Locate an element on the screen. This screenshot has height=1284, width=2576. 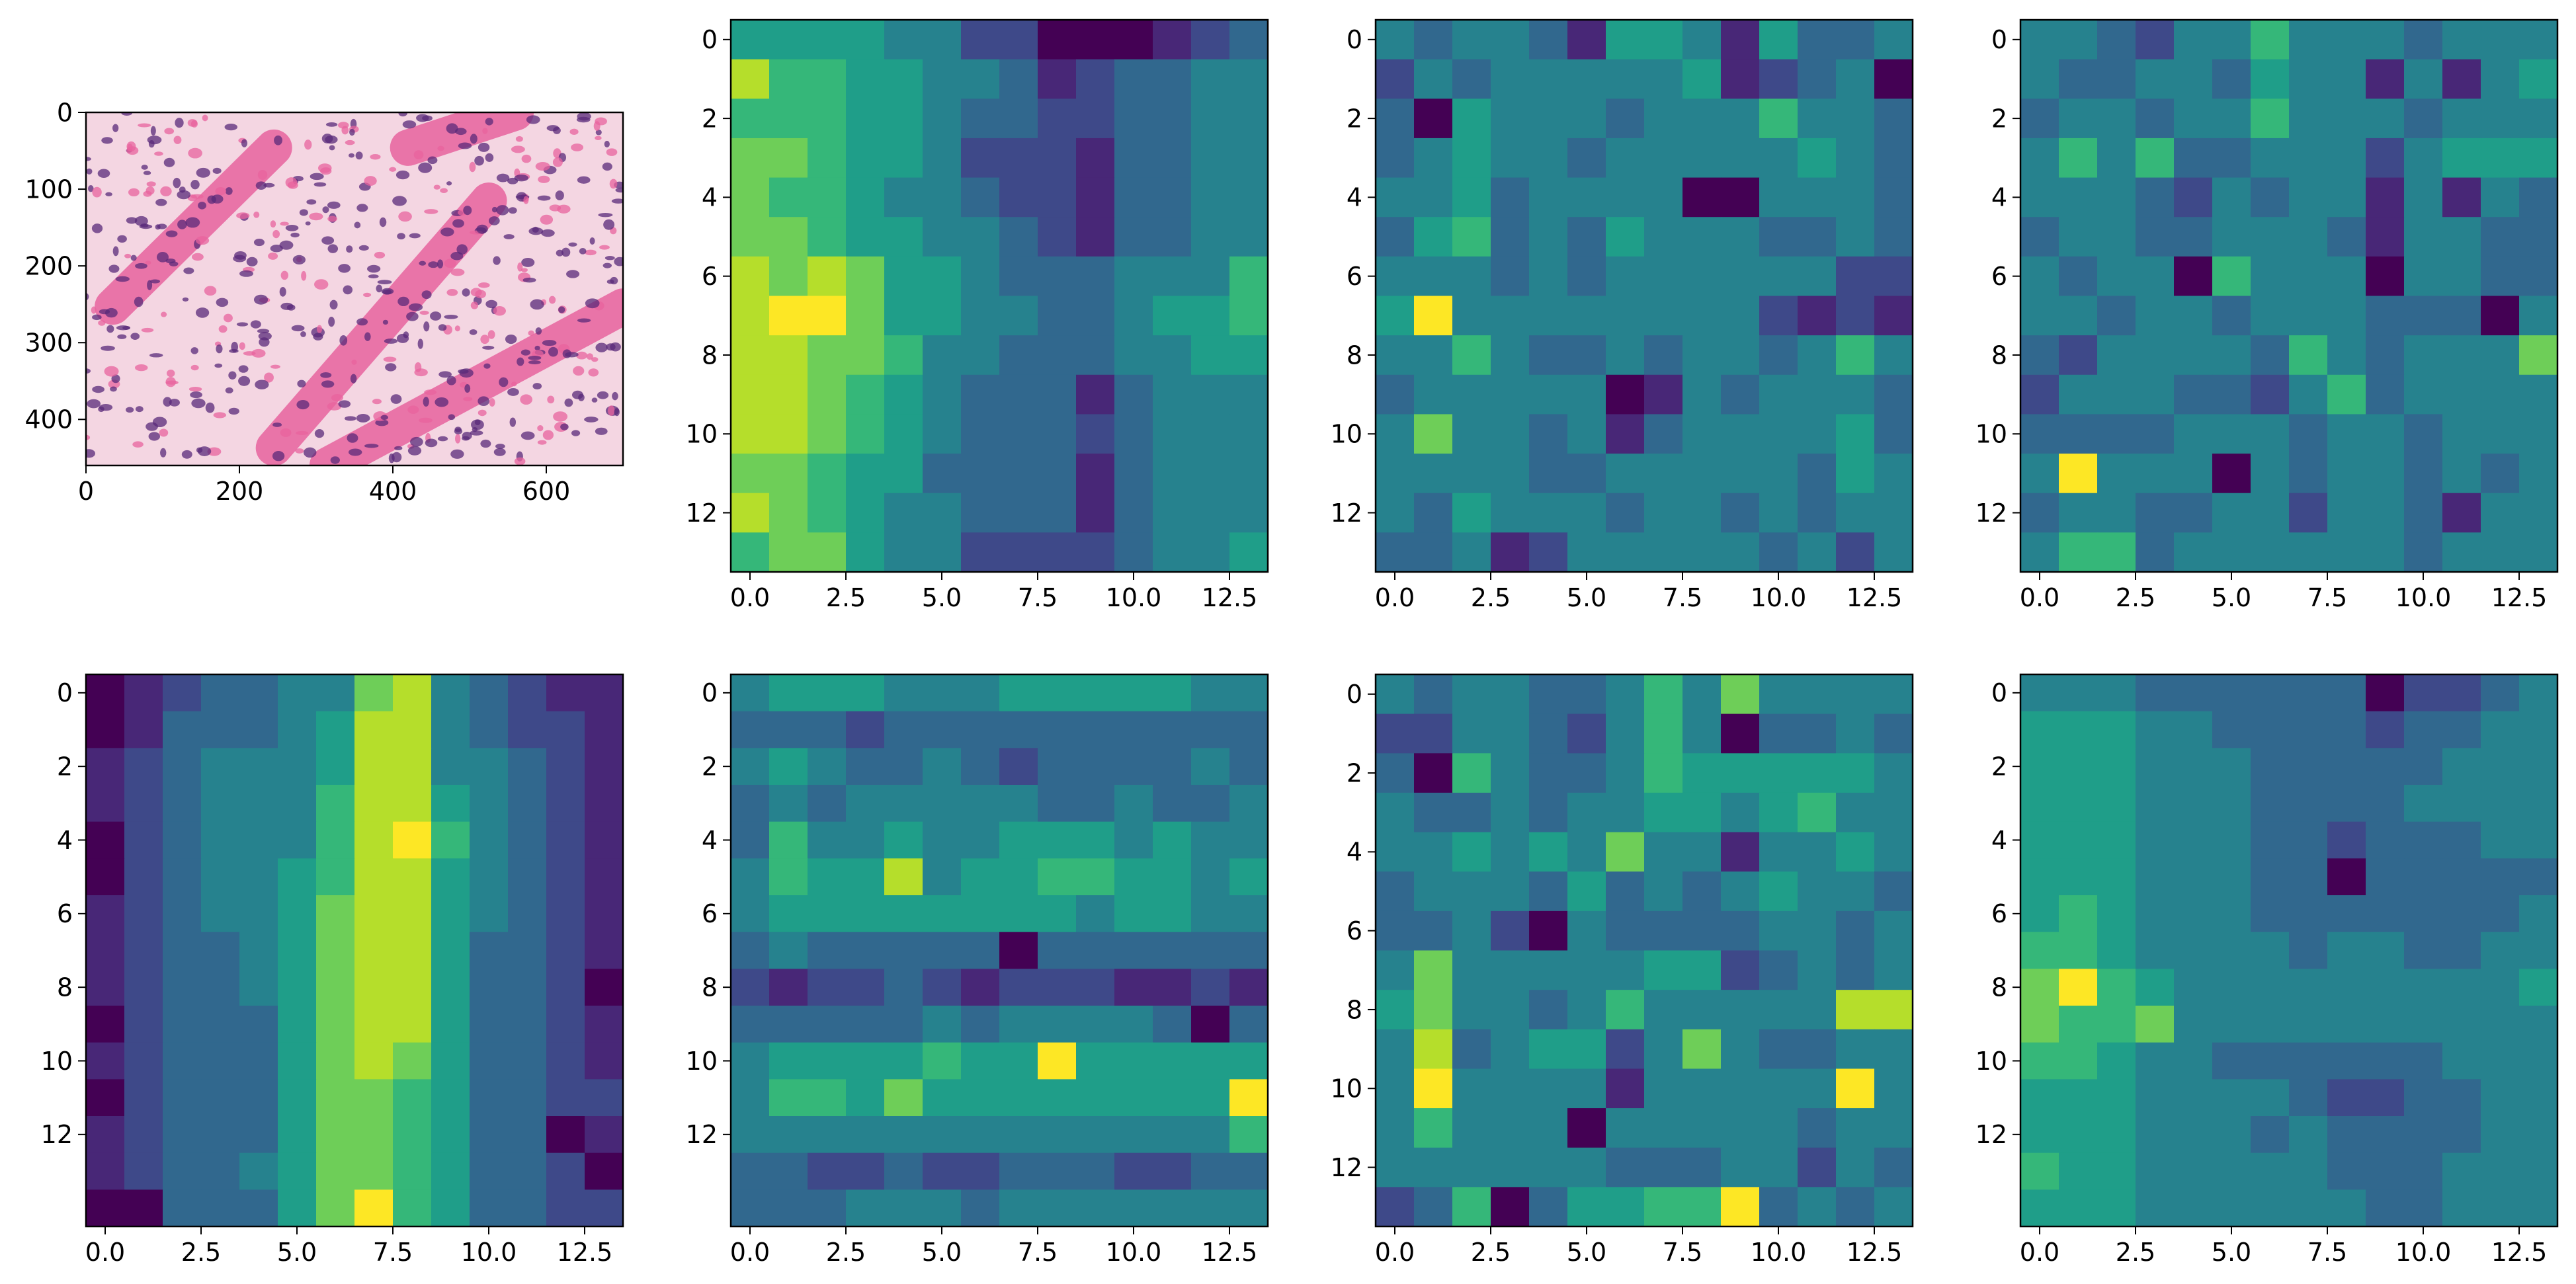
x-tick-label: 200 is located at coordinates (240, 492).